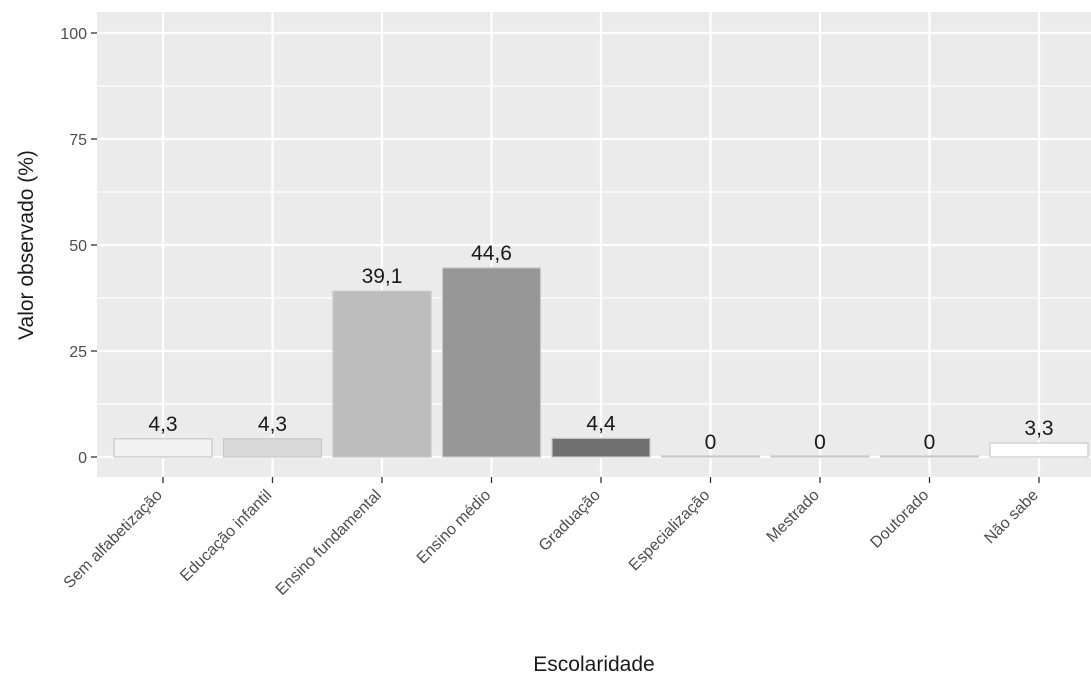 This screenshot has width=1091, height=687. What do you see at coordinates (670, 531) in the screenshot?
I see `x-tick-label: Especialização` at bounding box center [670, 531].